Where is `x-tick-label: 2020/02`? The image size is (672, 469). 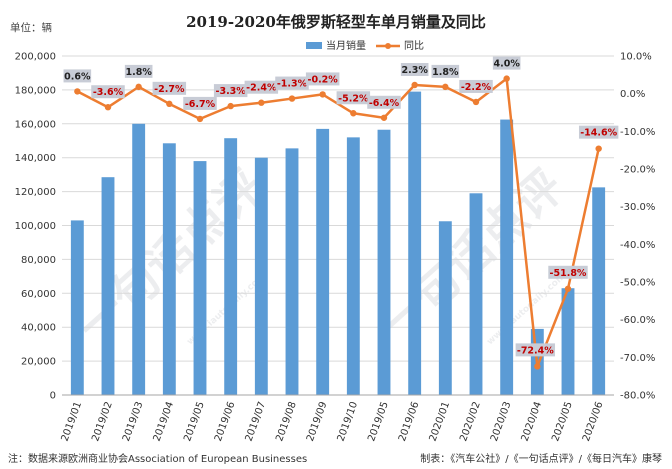
x-tick-label: 2020/02 is located at coordinates (470, 421).